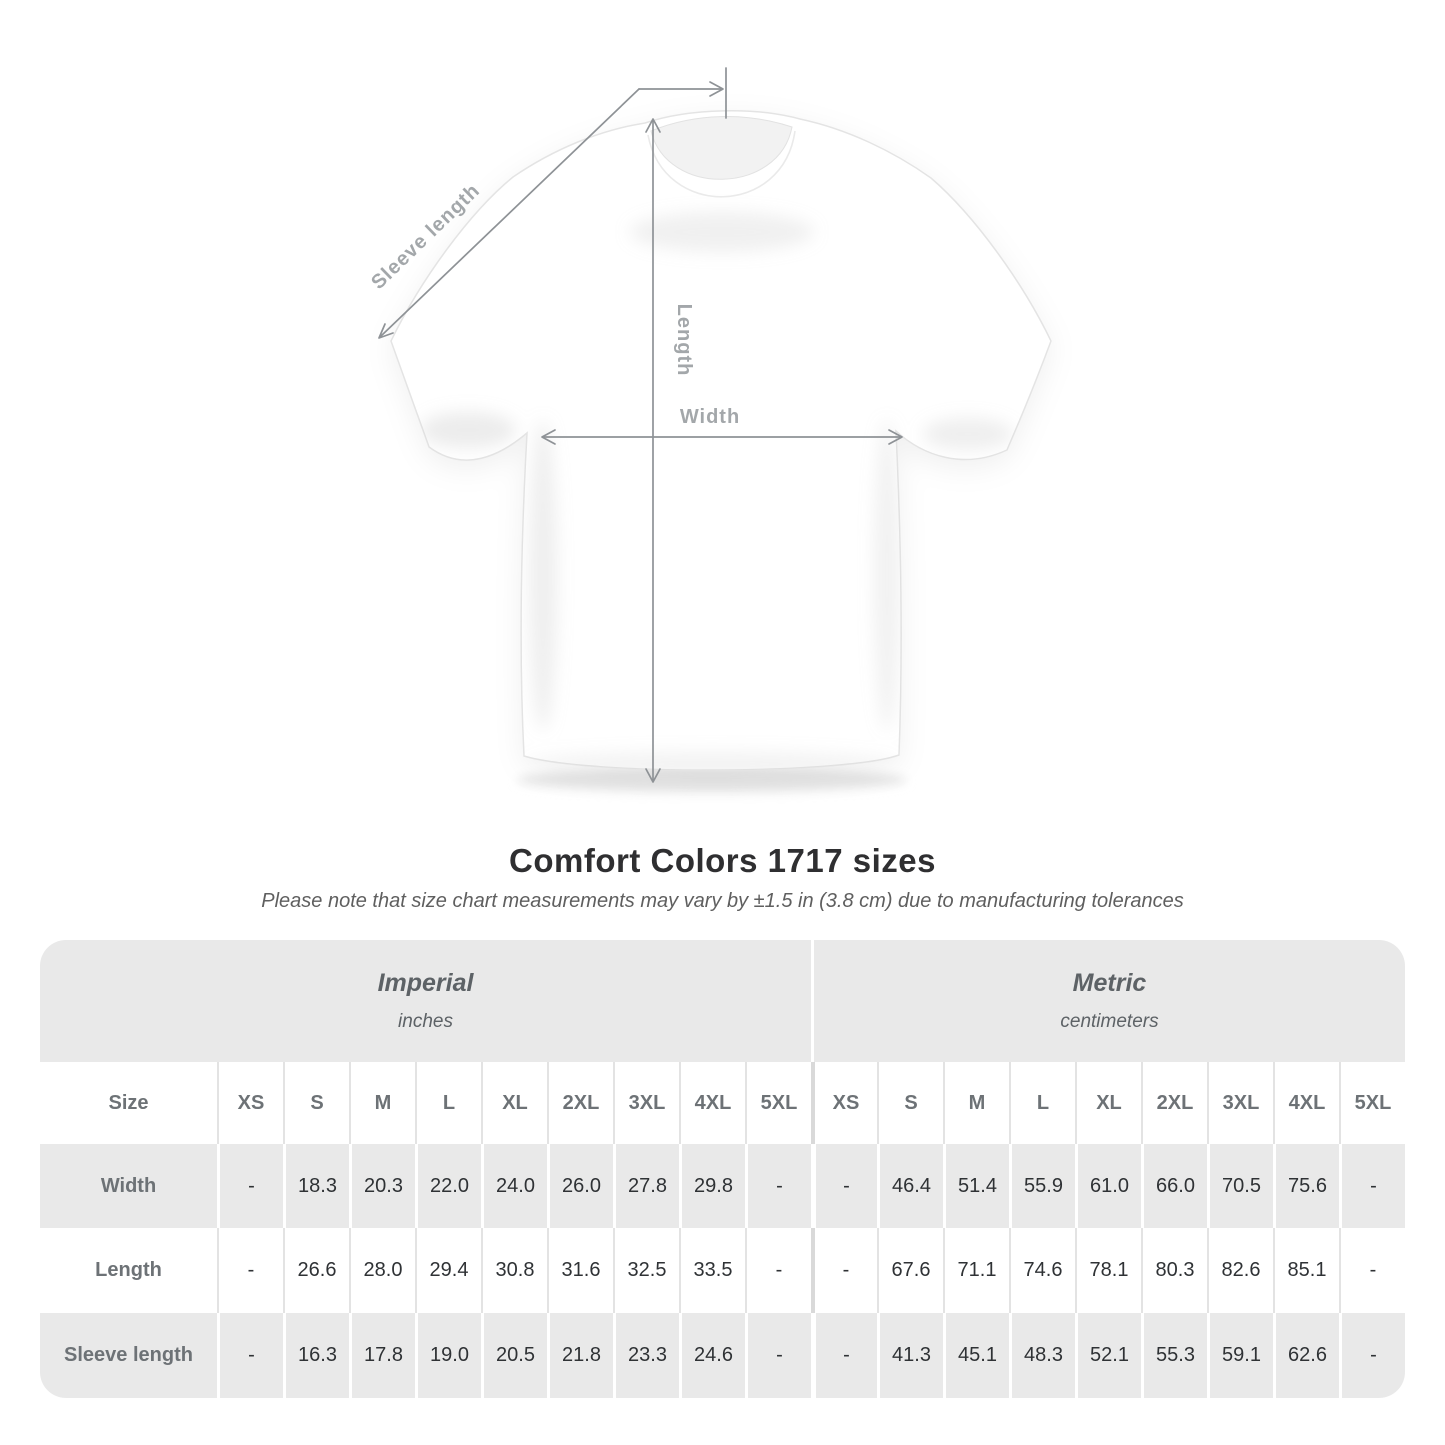 The image size is (1445, 1445). What do you see at coordinates (1306, 1270) in the screenshot?
I see `table-cell: 85.1` at bounding box center [1306, 1270].